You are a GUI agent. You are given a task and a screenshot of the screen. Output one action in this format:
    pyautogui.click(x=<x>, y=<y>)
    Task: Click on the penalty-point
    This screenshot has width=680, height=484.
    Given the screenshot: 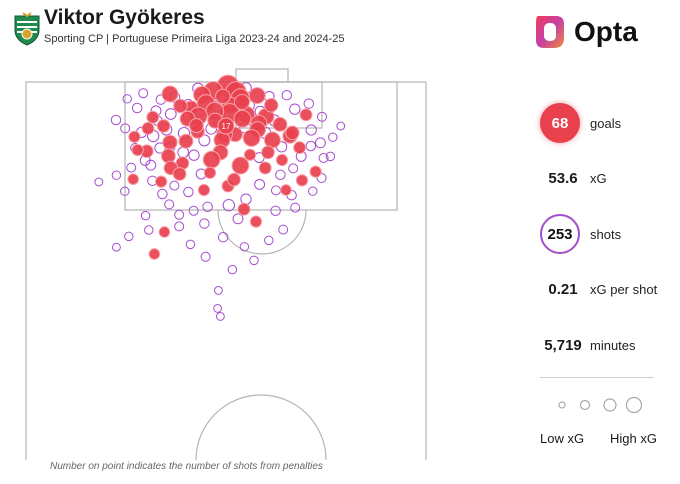 What is the action you would take?
    pyautogui.click(x=226, y=126)
    